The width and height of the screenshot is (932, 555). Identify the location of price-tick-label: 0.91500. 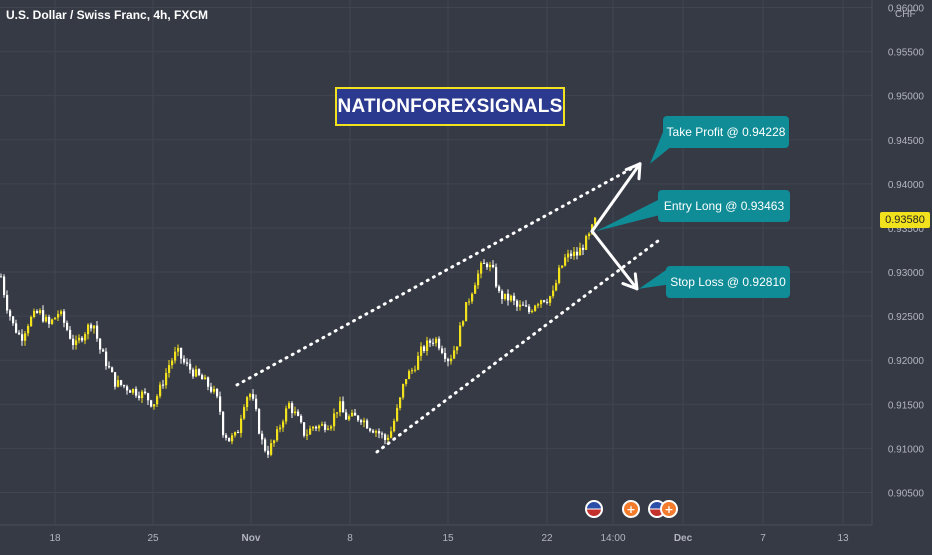
(906, 405).